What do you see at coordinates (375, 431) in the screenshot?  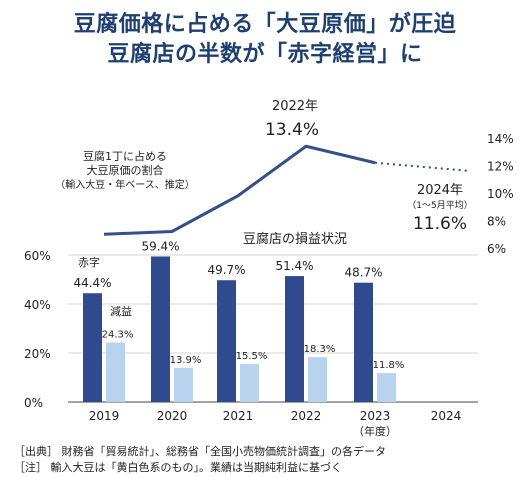 I see `bar-x-unit-label: （年度）` at bounding box center [375, 431].